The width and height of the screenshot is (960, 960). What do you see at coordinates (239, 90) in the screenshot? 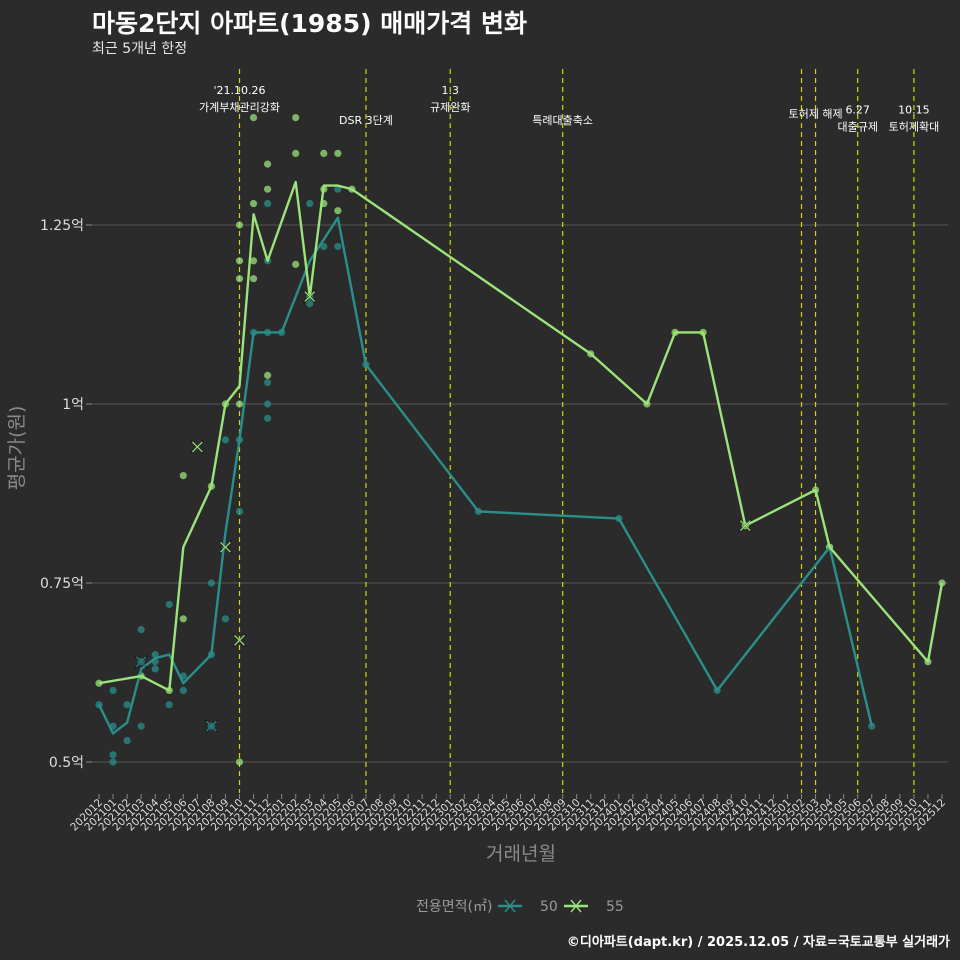
I see `event-date-label: '21.10.26` at bounding box center [239, 90].